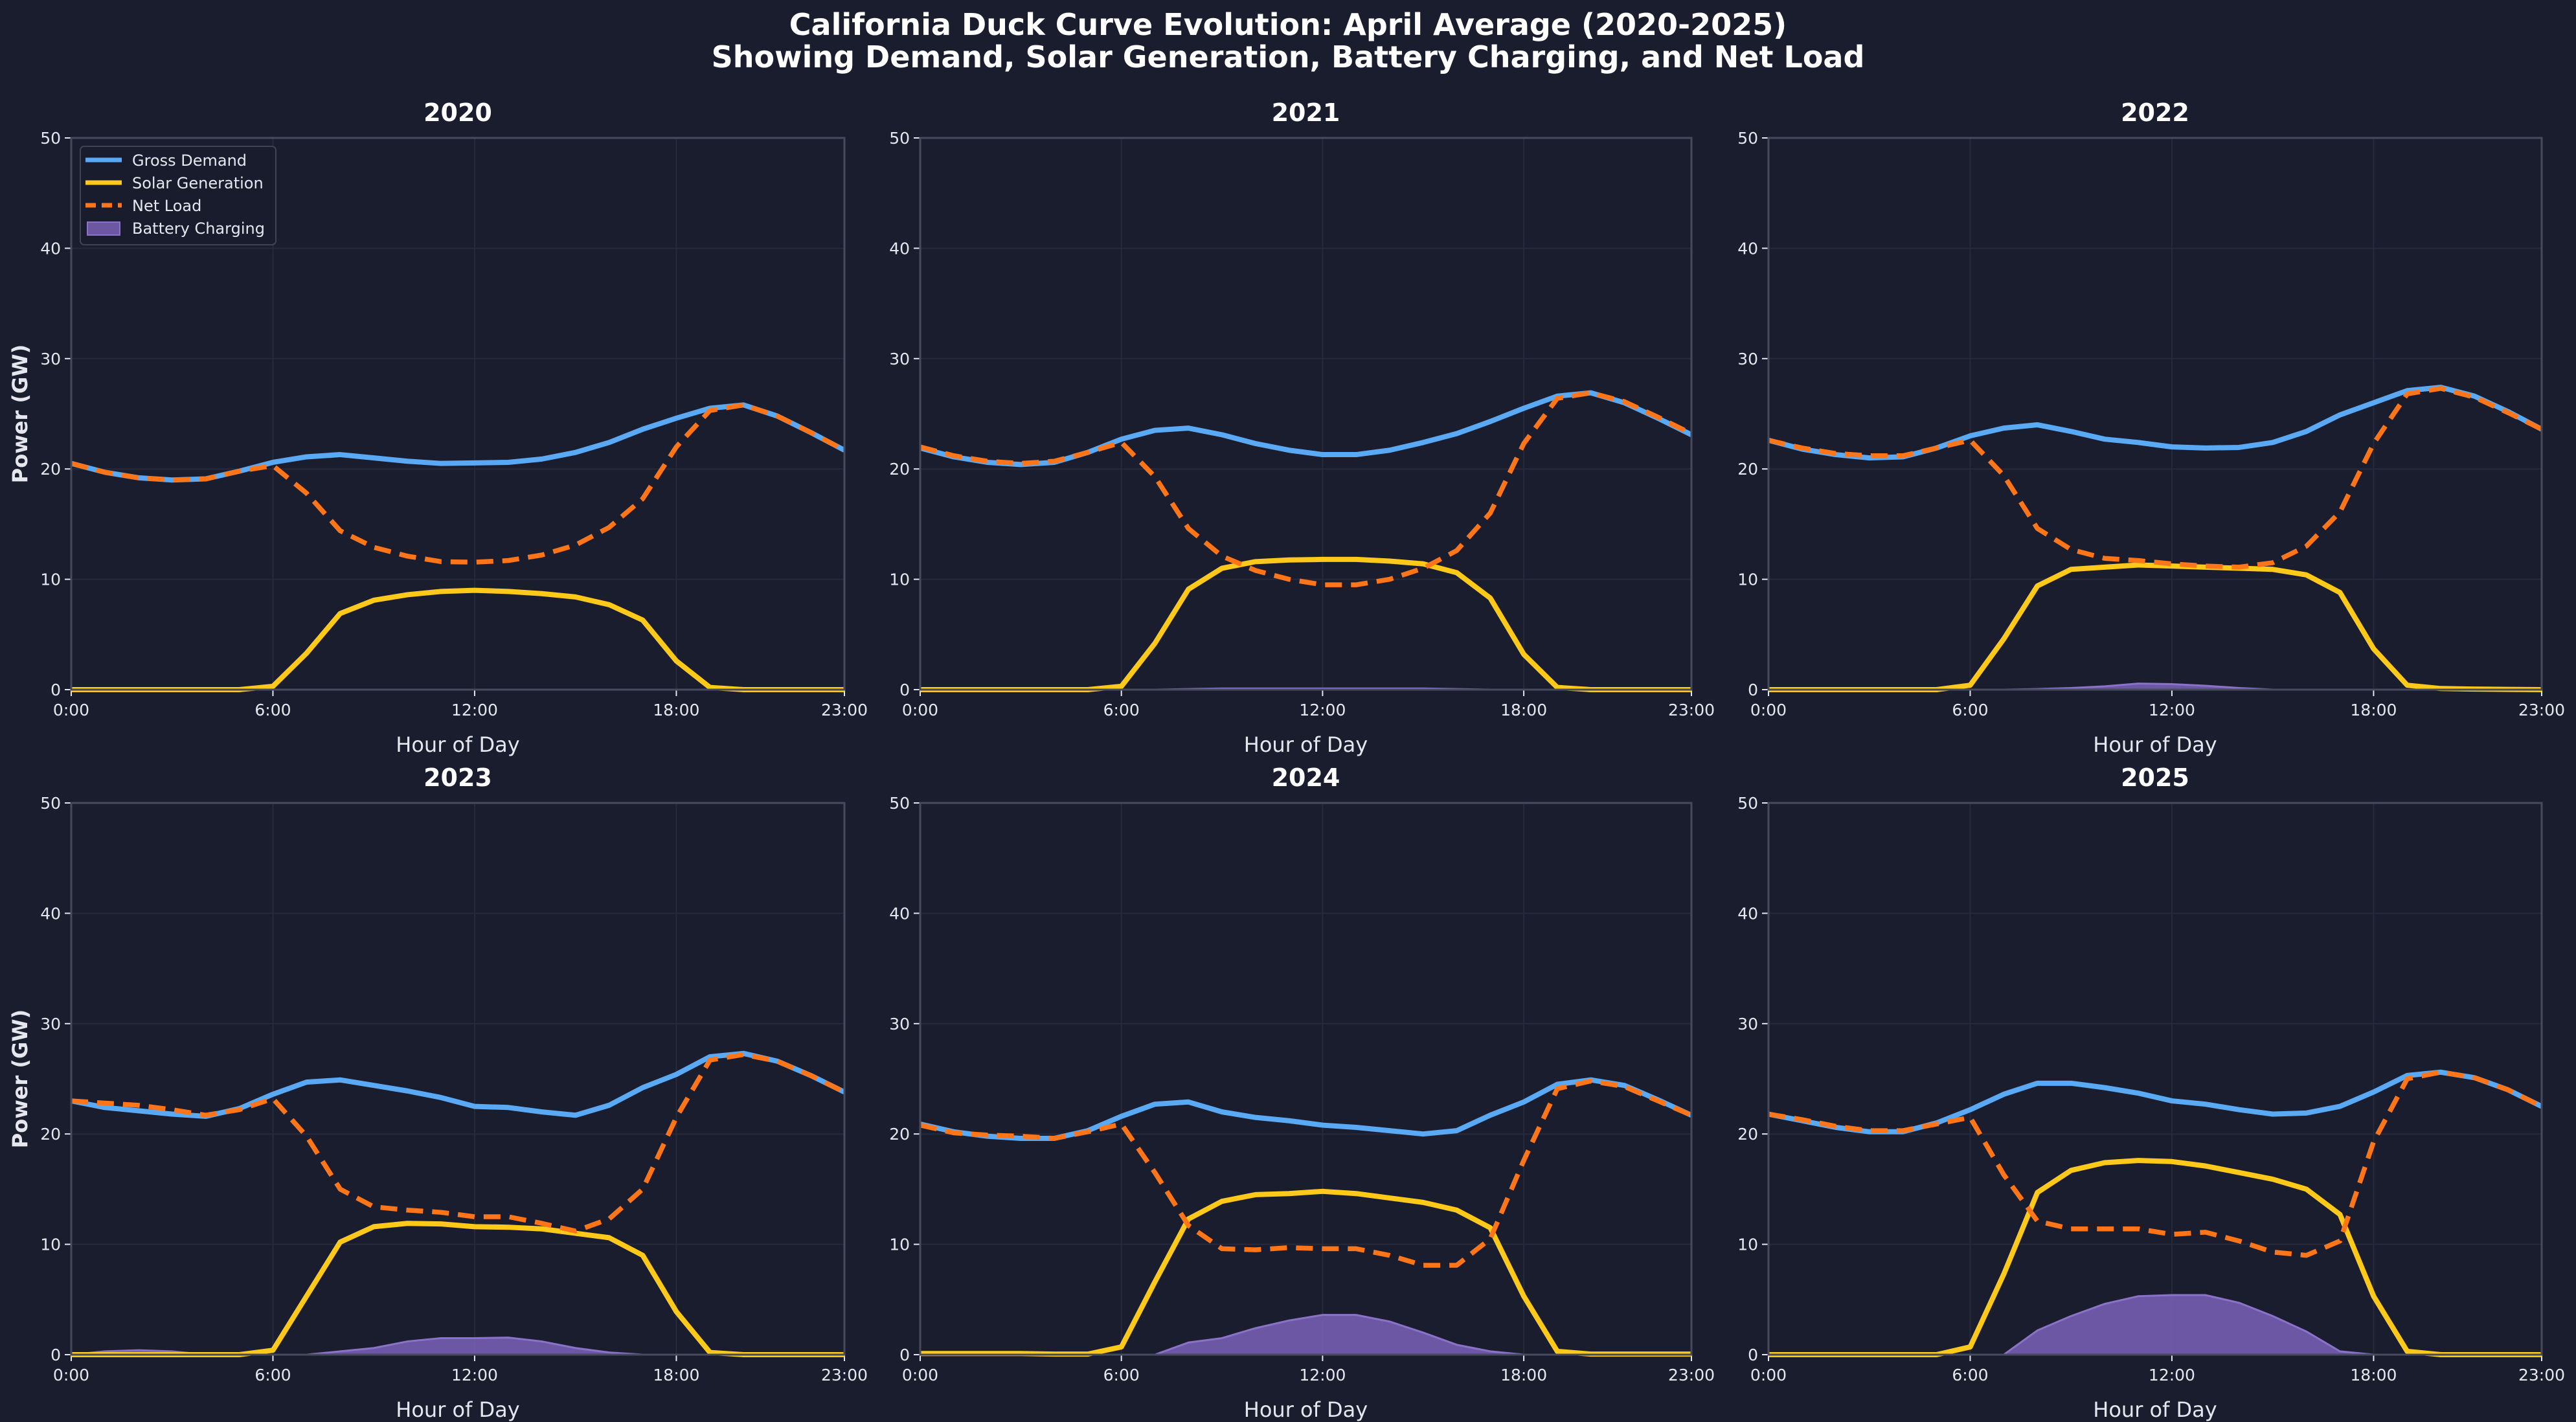 The height and width of the screenshot is (1422, 2576). What do you see at coordinates (2155, 113) in the screenshot?
I see `panel-title: 2022` at bounding box center [2155, 113].